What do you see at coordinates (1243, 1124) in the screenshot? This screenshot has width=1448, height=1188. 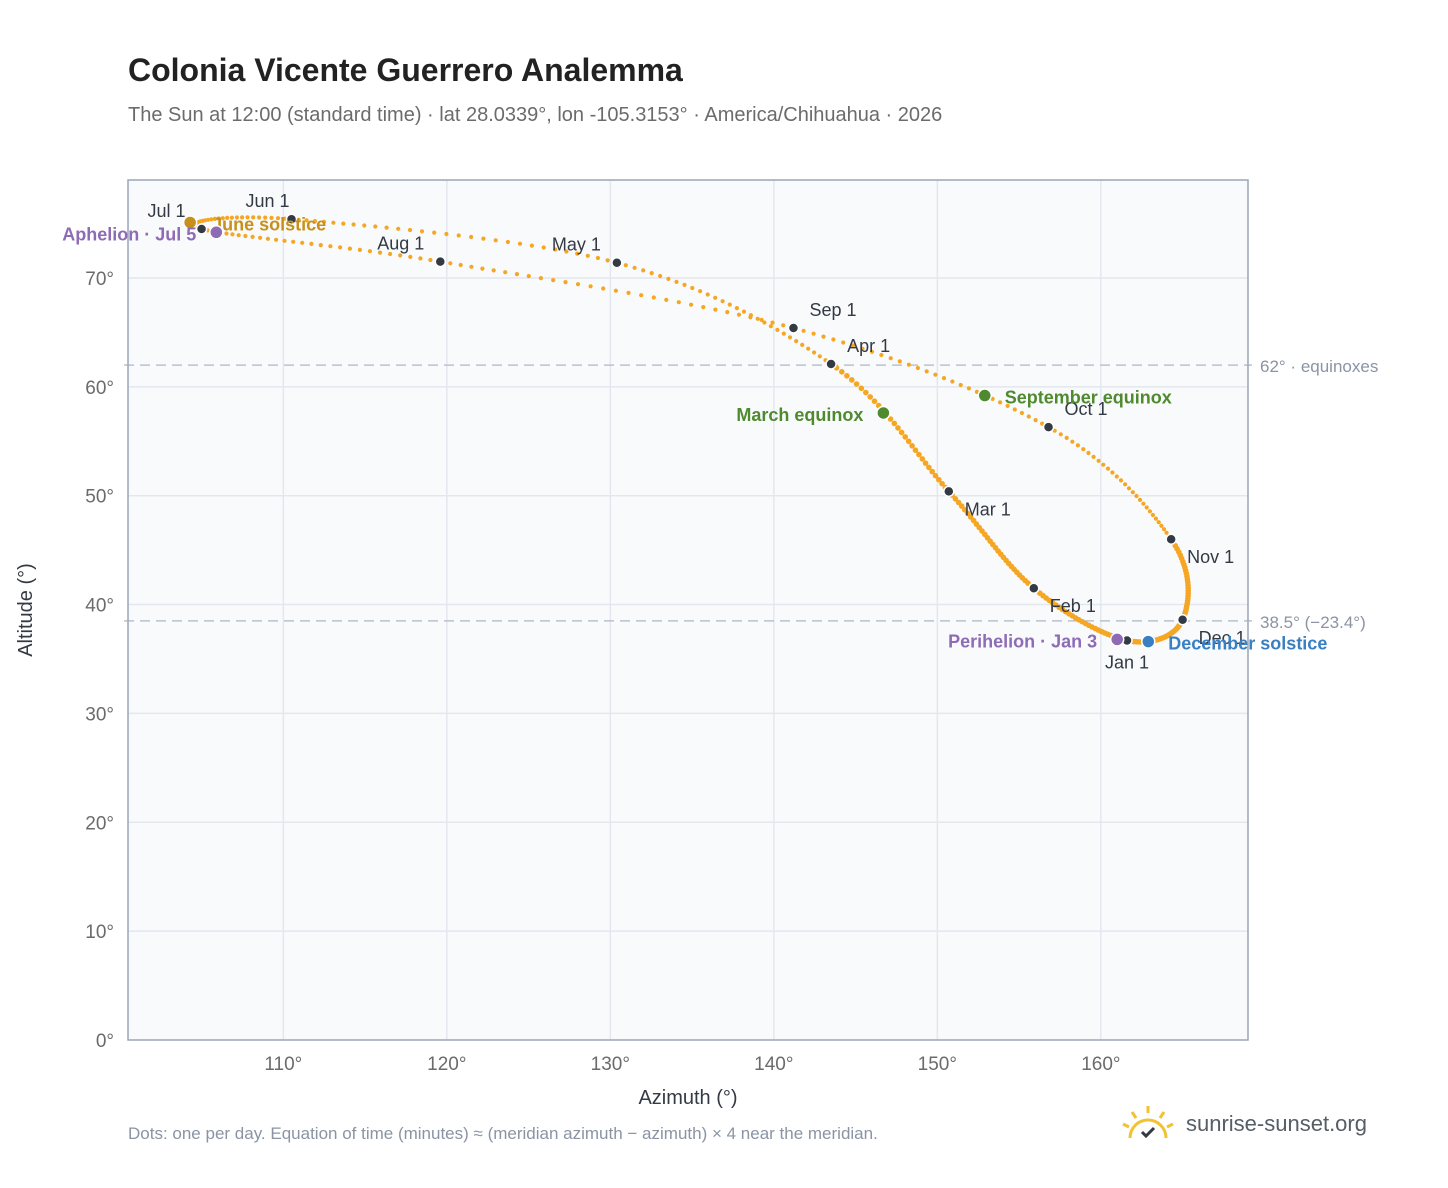 I see `brand-logo: sunrise-sunset.org` at bounding box center [1243, 1124].